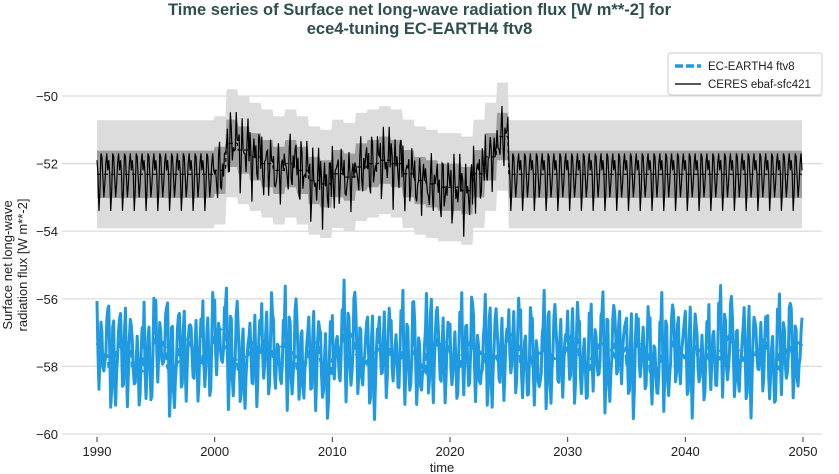 This screenshot has height=474, width=839. I want to click on y-tick-label: −58, so click(47, 366).